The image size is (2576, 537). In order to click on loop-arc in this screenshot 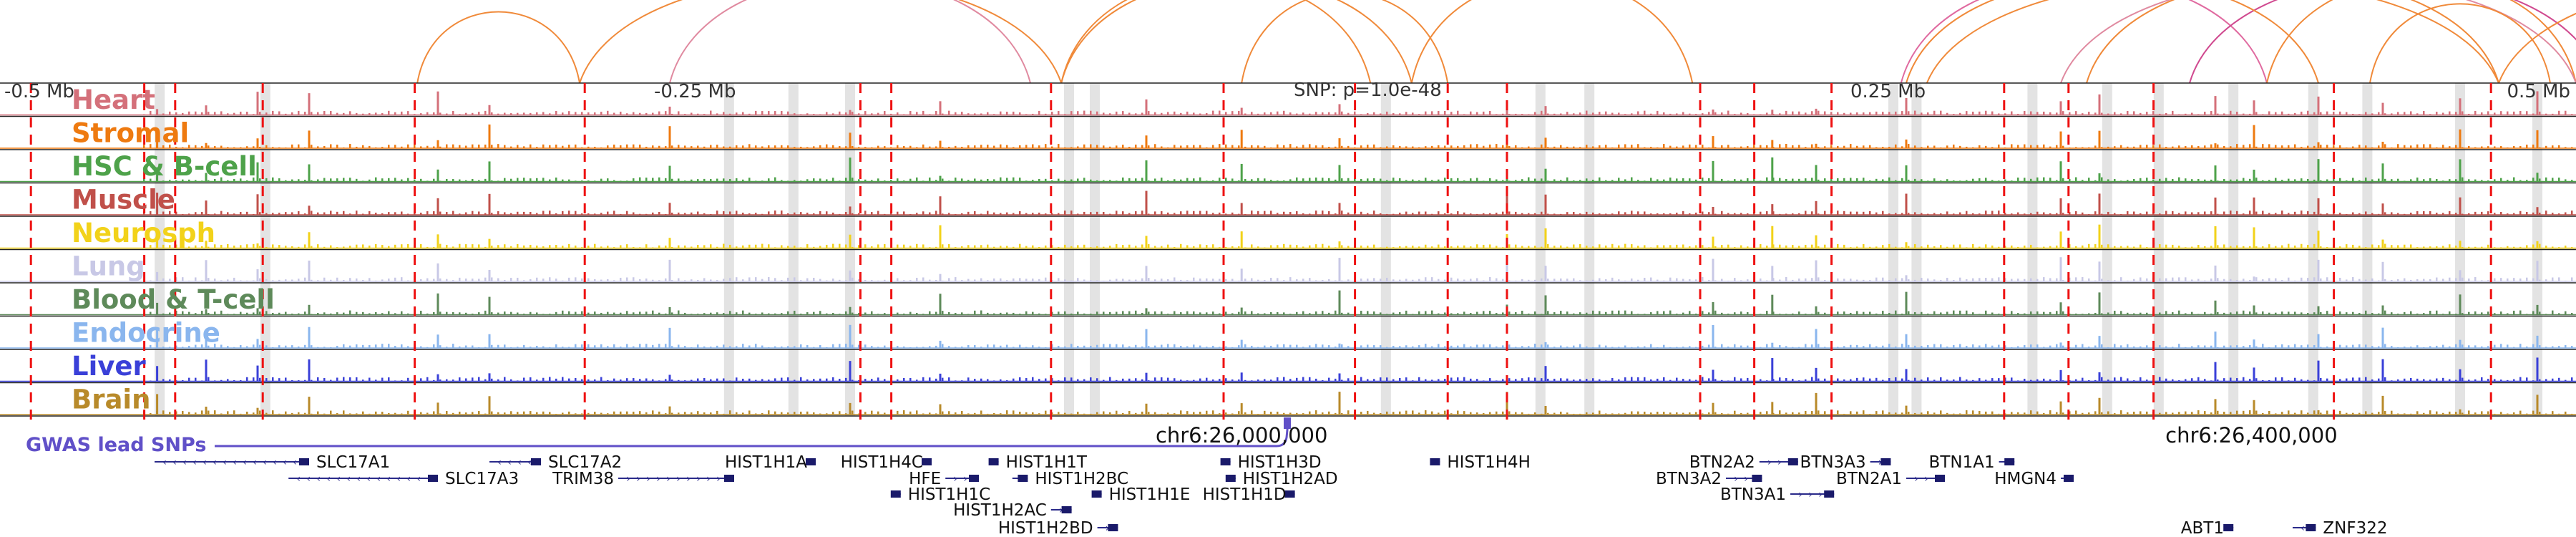, I will do `click(2318, 42)`.